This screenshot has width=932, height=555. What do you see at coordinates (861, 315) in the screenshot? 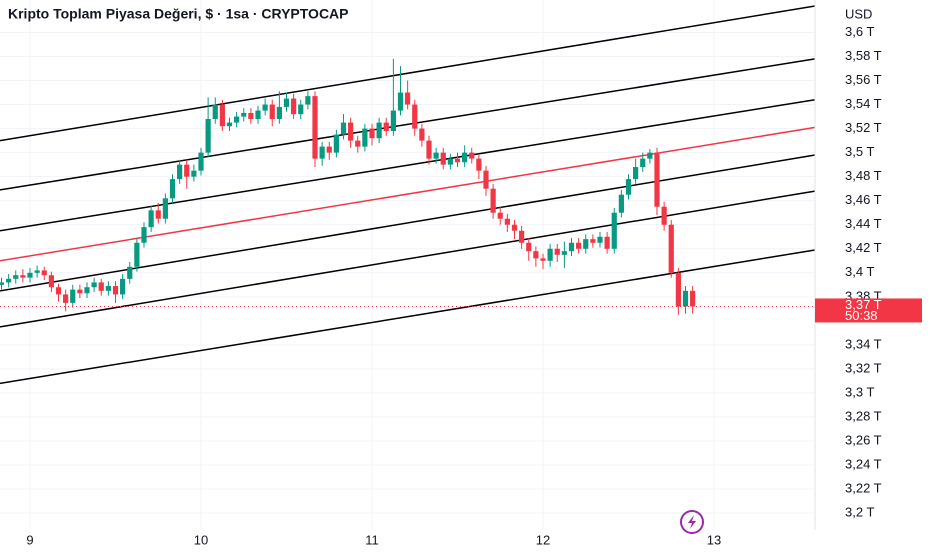
I see `countdown-label: 50:38` at bounding box center [861, 315].